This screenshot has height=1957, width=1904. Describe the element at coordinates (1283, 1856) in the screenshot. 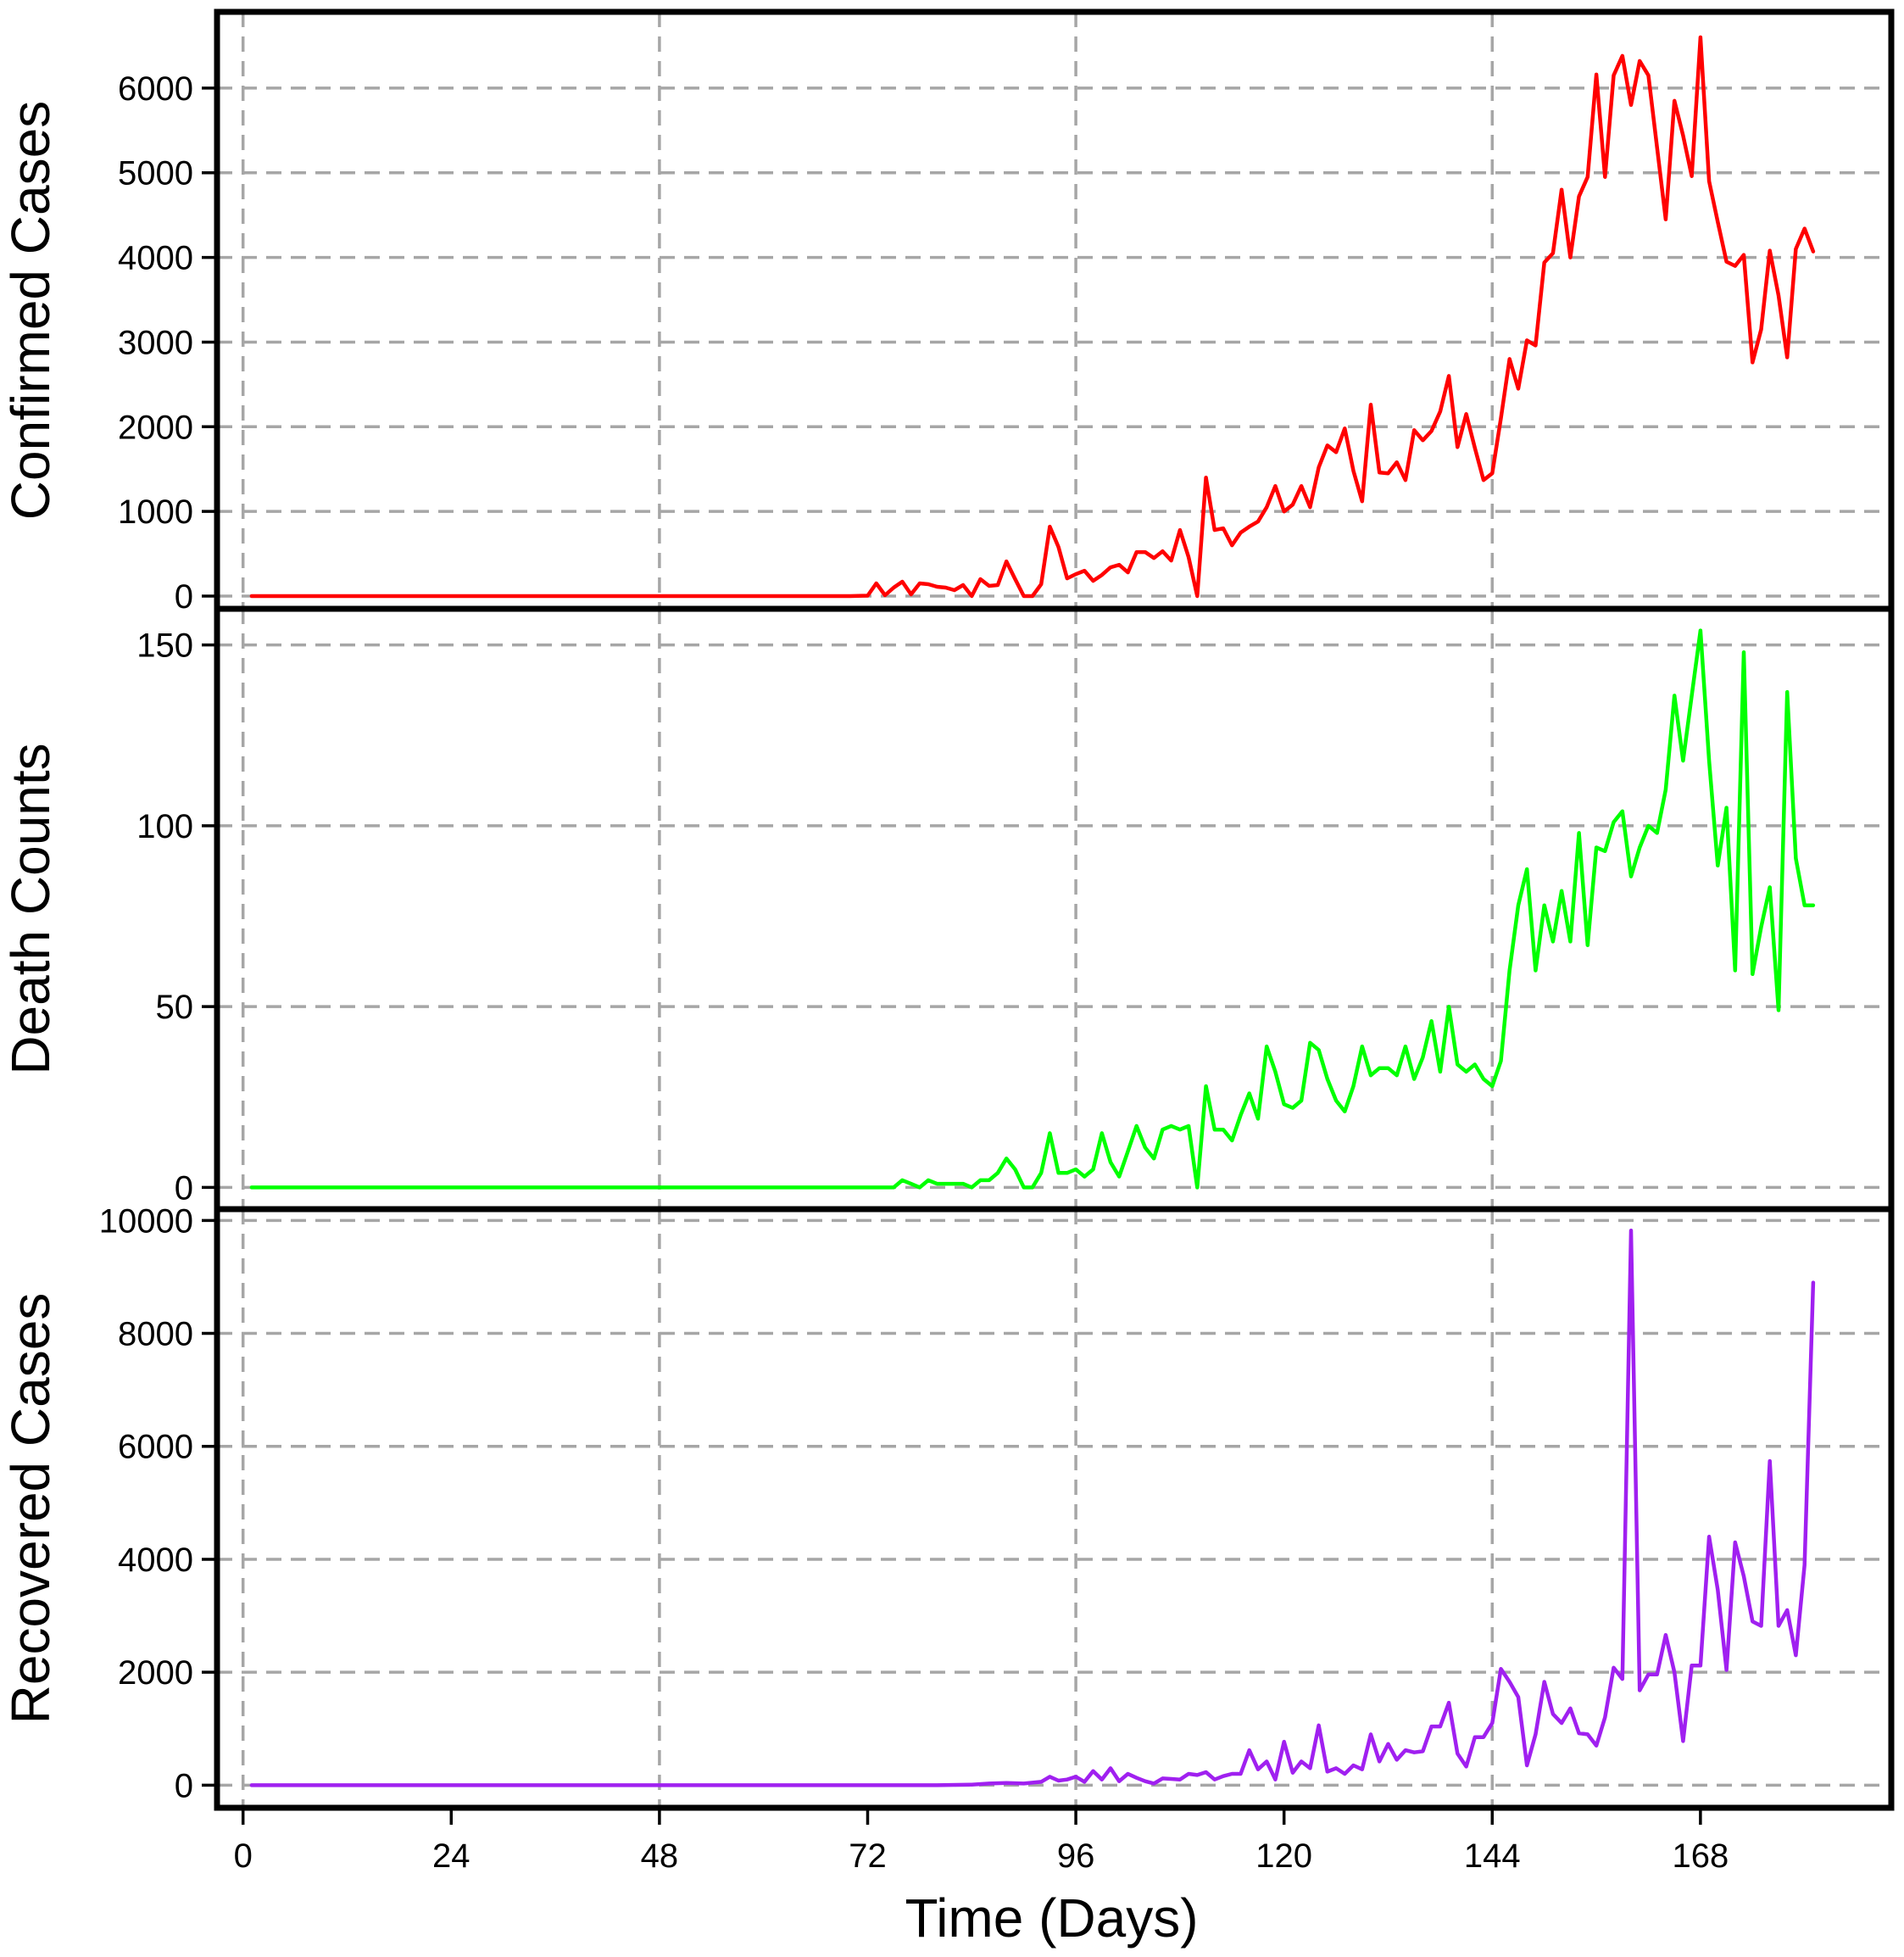

I see `x-tick-label: 120` at that location.